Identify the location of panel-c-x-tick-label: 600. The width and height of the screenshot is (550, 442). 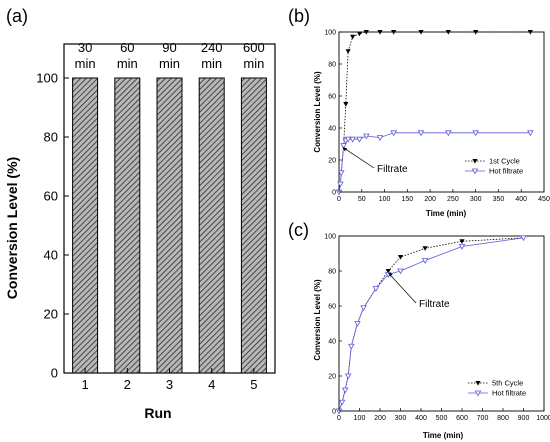
(462, 418).